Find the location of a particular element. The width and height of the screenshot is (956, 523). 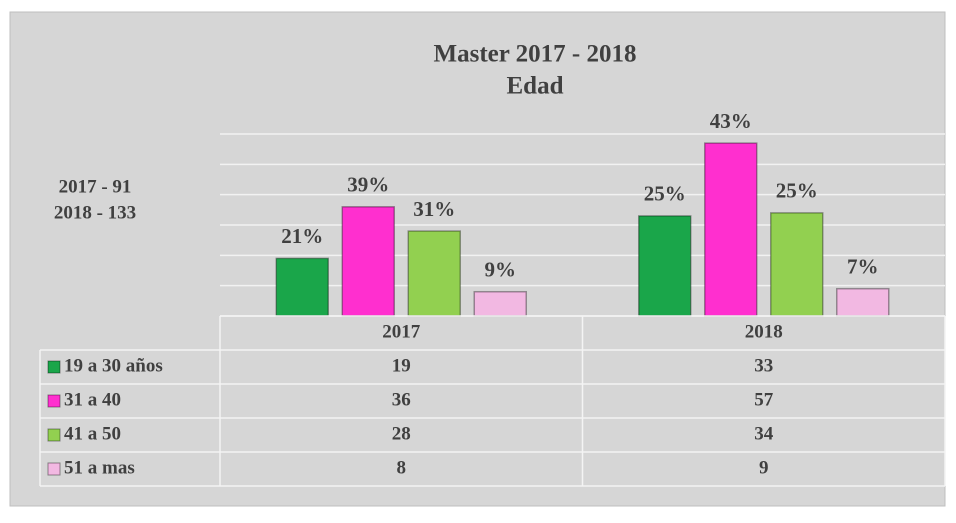

legend-label: 41 a 50 is located at coordinates (92, 433).